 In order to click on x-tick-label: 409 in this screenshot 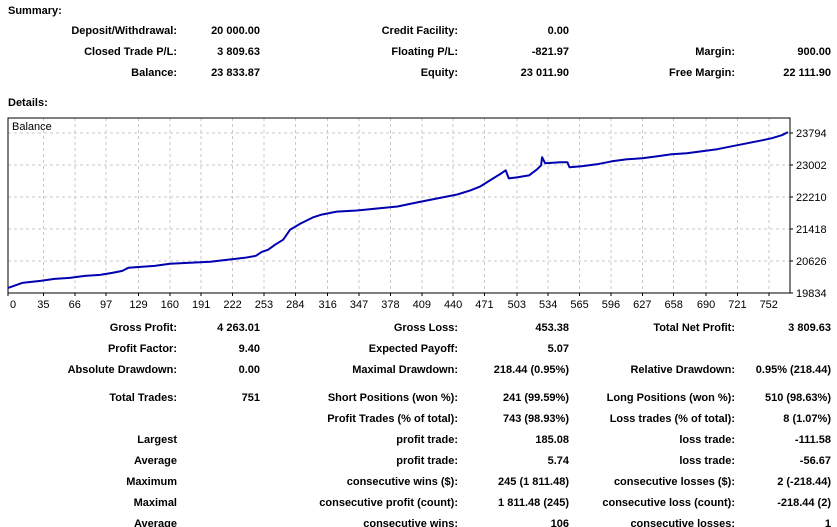, I will do `click(422, 305)`.